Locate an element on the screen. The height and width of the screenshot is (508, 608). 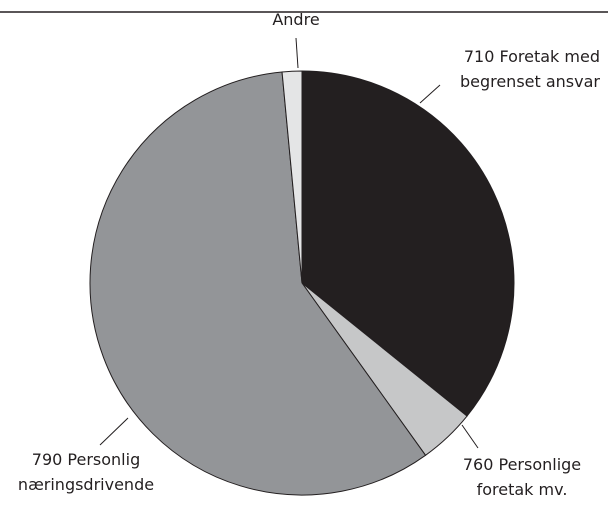
slice-label: næringsdrivende is located at coordinates (86, 484).